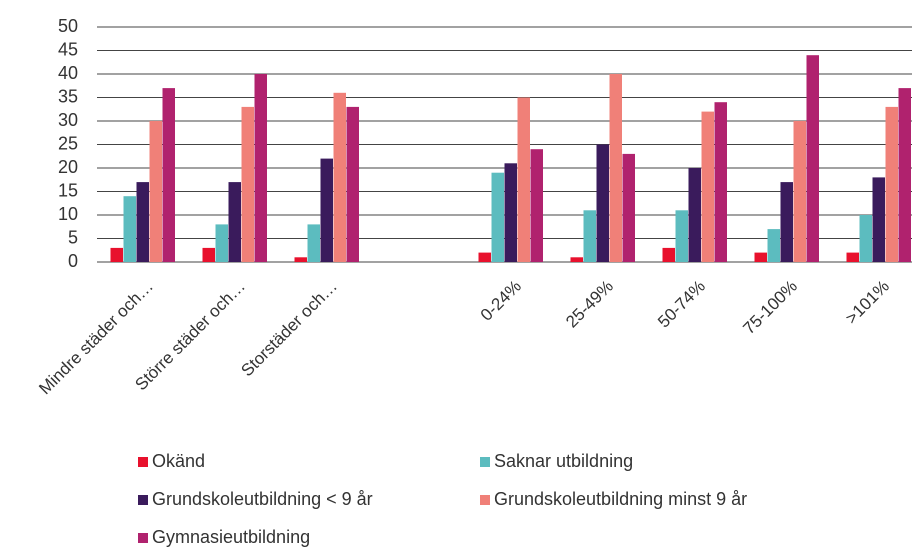 This screenshot has height=552, width=912. Describe the element at coordinates (563, 461) in the screenshot. I see `legend-label: Saknar utbildning` at that location.